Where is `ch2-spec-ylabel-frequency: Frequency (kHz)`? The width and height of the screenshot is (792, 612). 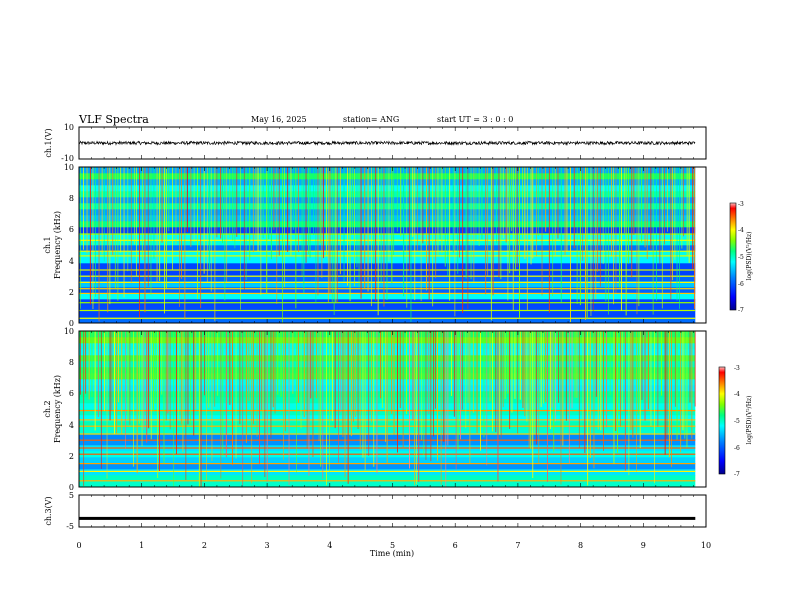
ch2-spec-ylabel-frequency: Frequency (kHz) is located at coordinates (57, 409).